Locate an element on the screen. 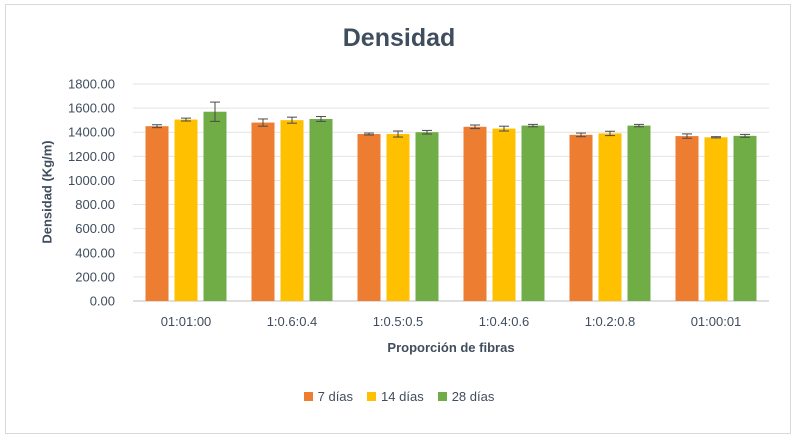  x-tick-label: 01:01:00 is located at coordinates (186, 321).